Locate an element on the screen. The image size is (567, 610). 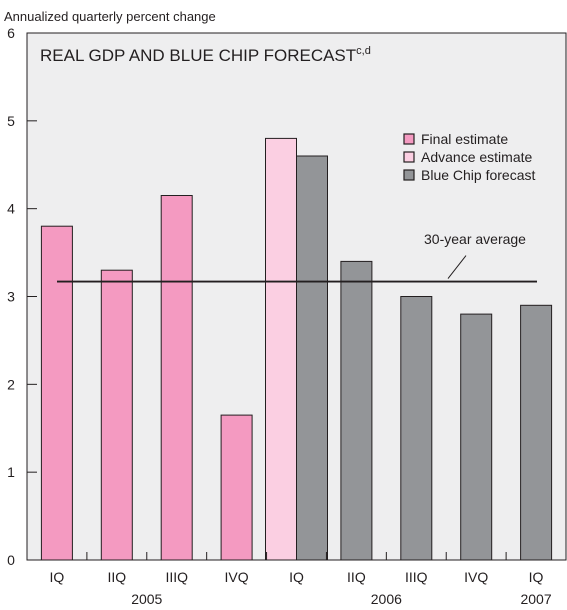
y-tick-label: 4 is located at coordinates (11, 209).